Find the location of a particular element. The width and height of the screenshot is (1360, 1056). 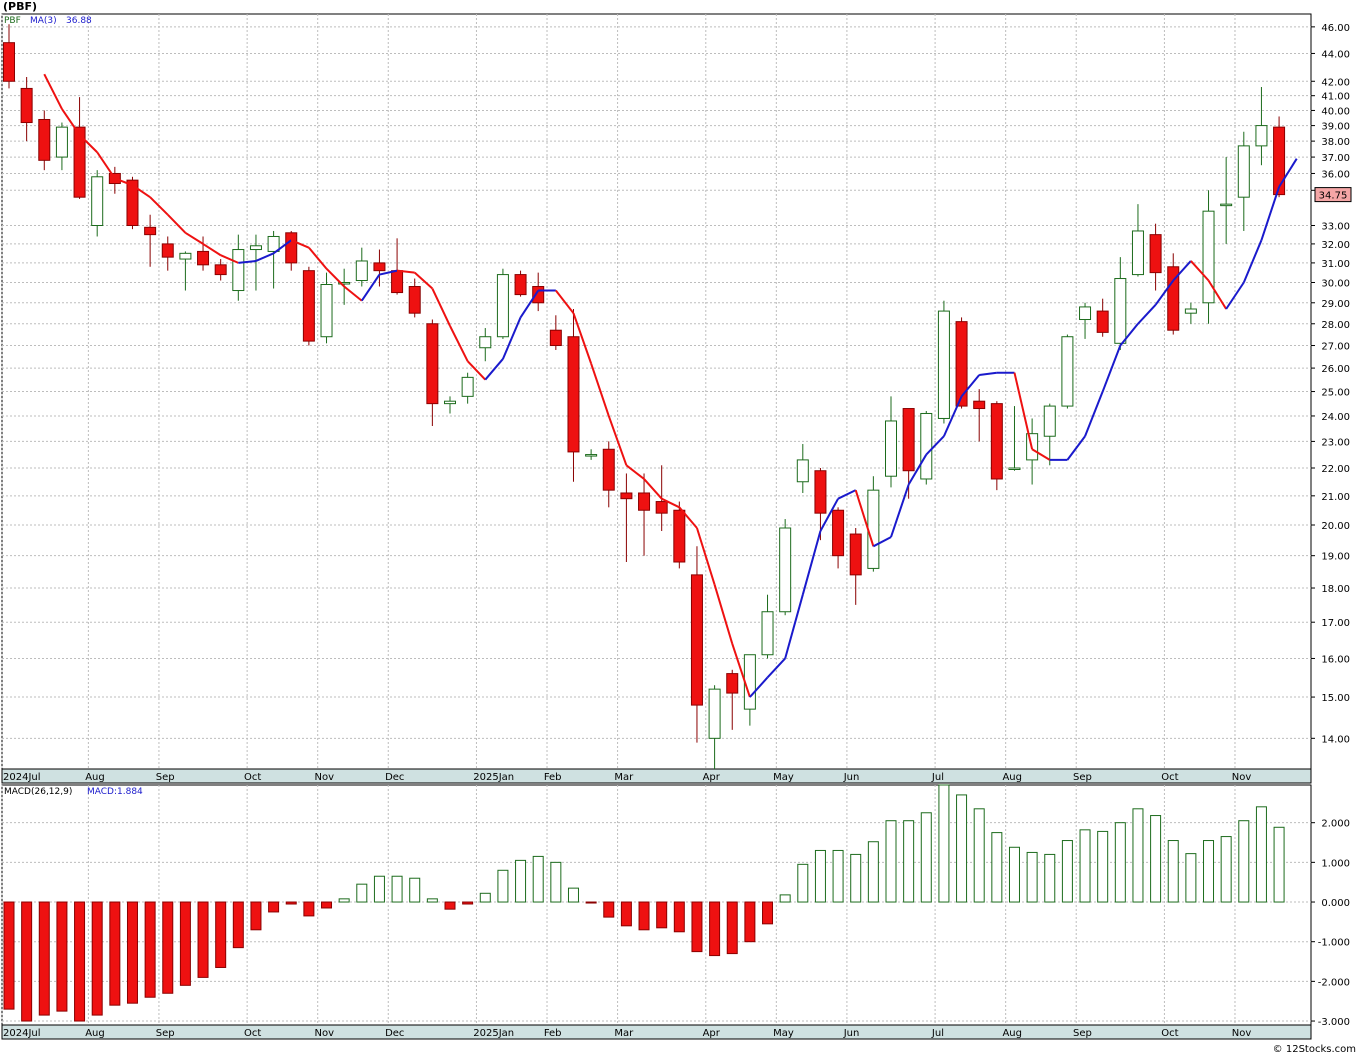

macd-axis-label: 2.000 is located at coordinates (1335, 824).